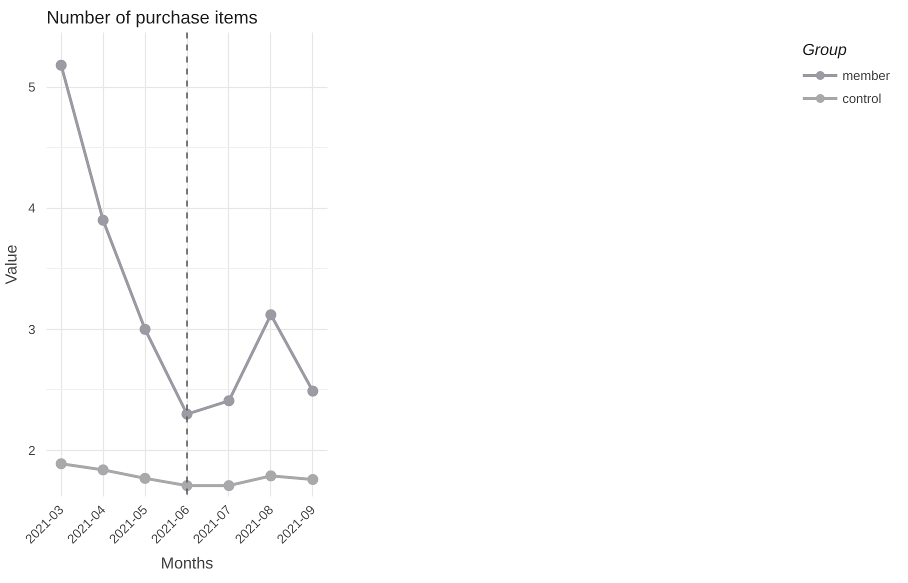  What do you see at coordinates (32, 450) in the screenshot?
I see `y-tick-label: 2` at bounding box center [32, 450].